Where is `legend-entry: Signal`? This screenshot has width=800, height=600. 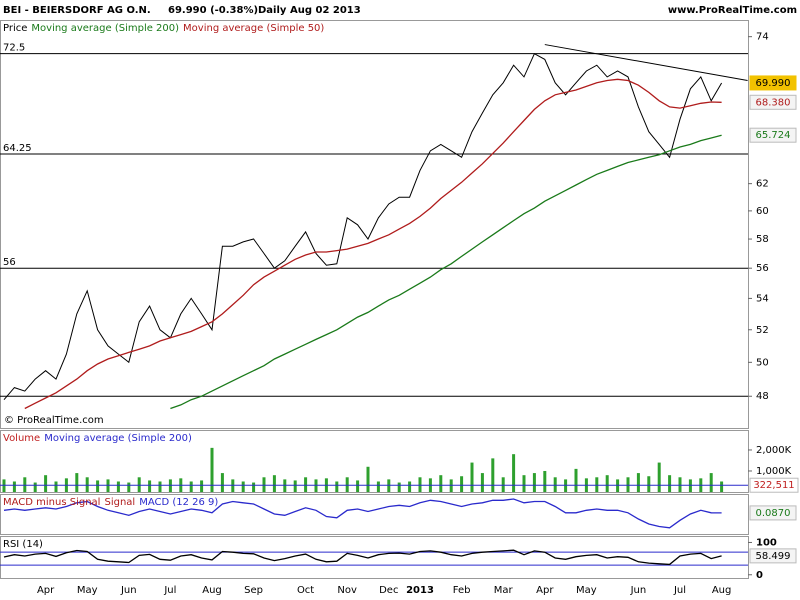 legend-entry: Signal is located at coordinates (119, 502).